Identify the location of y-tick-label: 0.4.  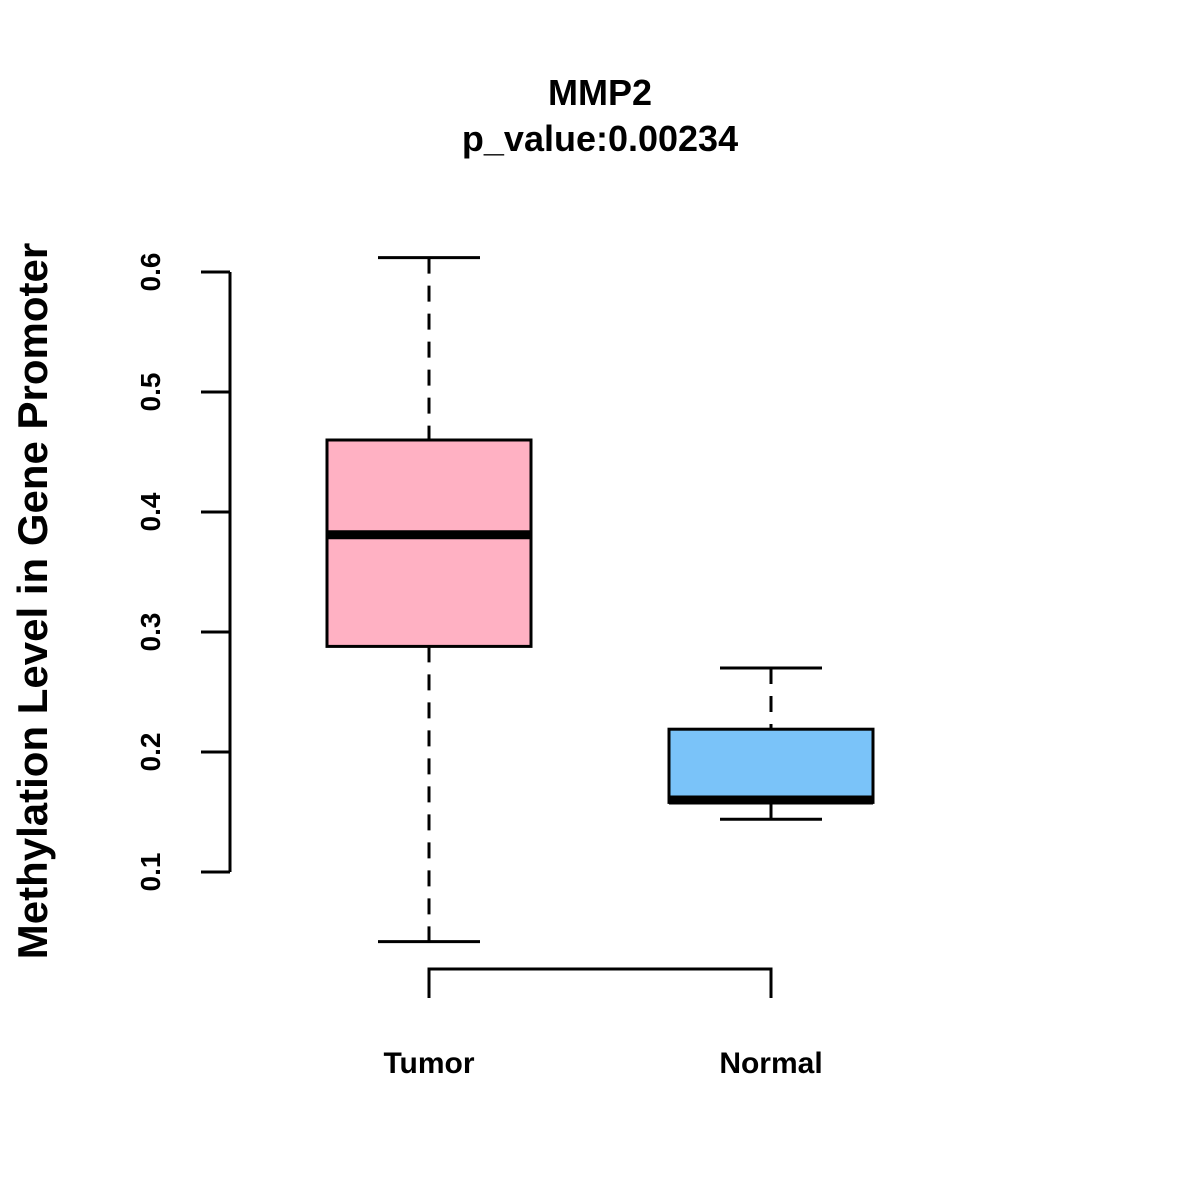
(150, 511).